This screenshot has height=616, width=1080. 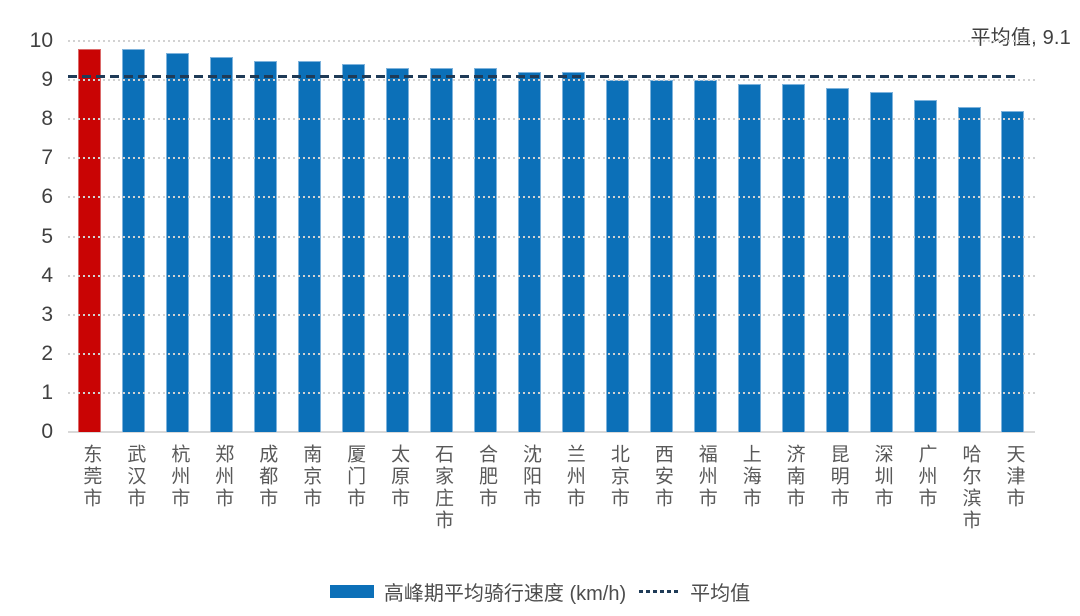 I want to click on x-label-合肥市: 合肥市, so click(x=486, y=477).